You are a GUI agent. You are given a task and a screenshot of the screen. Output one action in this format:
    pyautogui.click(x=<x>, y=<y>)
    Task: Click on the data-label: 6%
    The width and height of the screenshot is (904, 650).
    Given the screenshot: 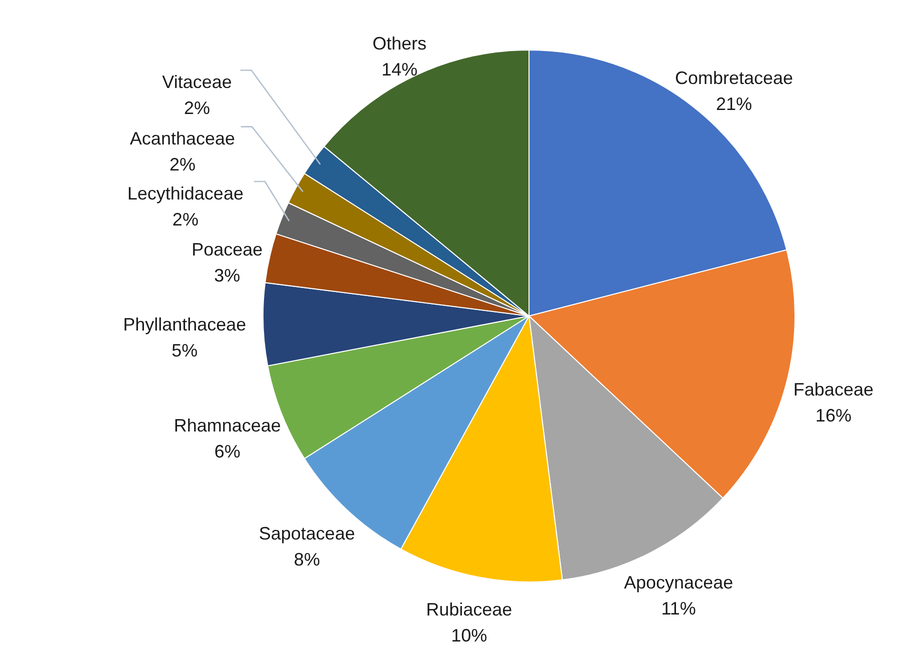 What is the action you would take?
    pyautogui.click(x=227, y=451)
    